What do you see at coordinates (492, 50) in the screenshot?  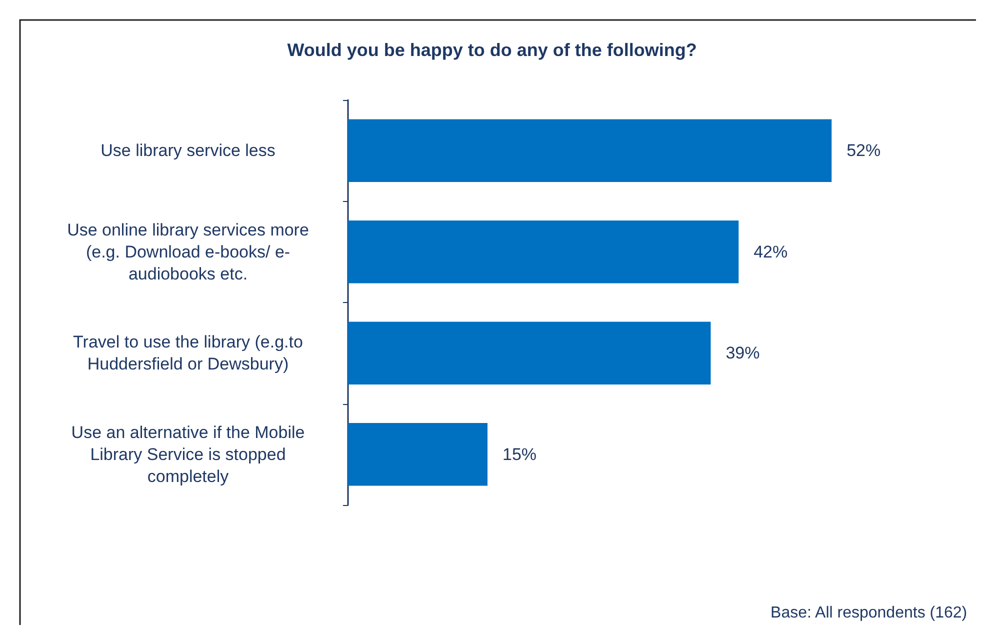 I see `chart-title: Would you be happy to do any of the following?` at bounding box center [492, 50].